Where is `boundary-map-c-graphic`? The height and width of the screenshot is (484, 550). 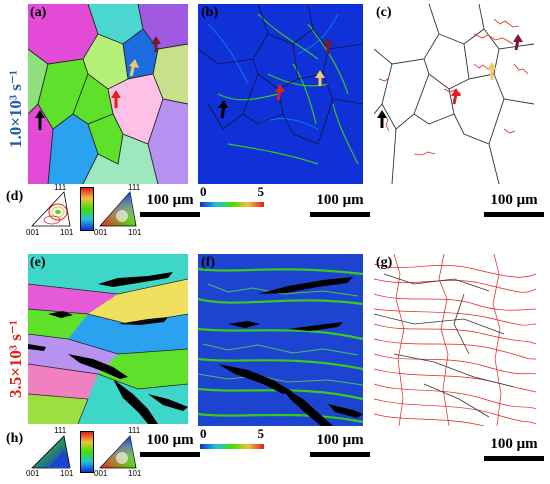 boundary-map-c-graphic is located at coordinates (454, 94).